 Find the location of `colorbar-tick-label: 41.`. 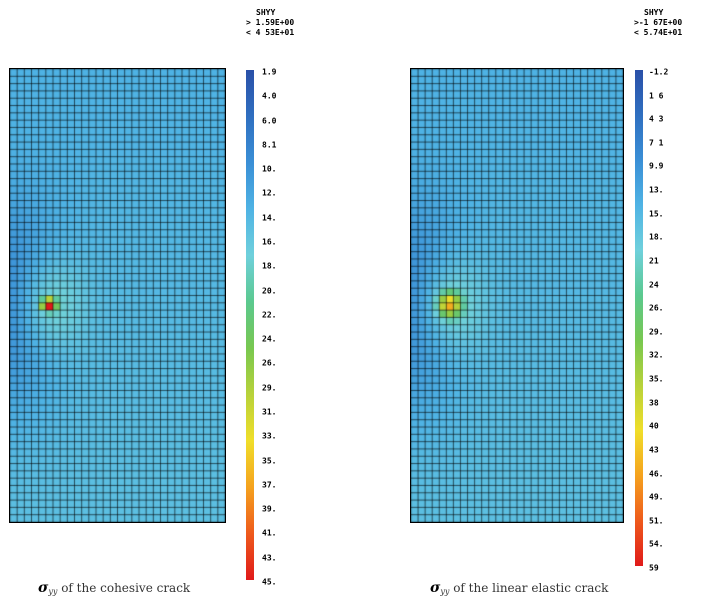

colorbar-tick-label: 41. is located at coordinates (269, 533).